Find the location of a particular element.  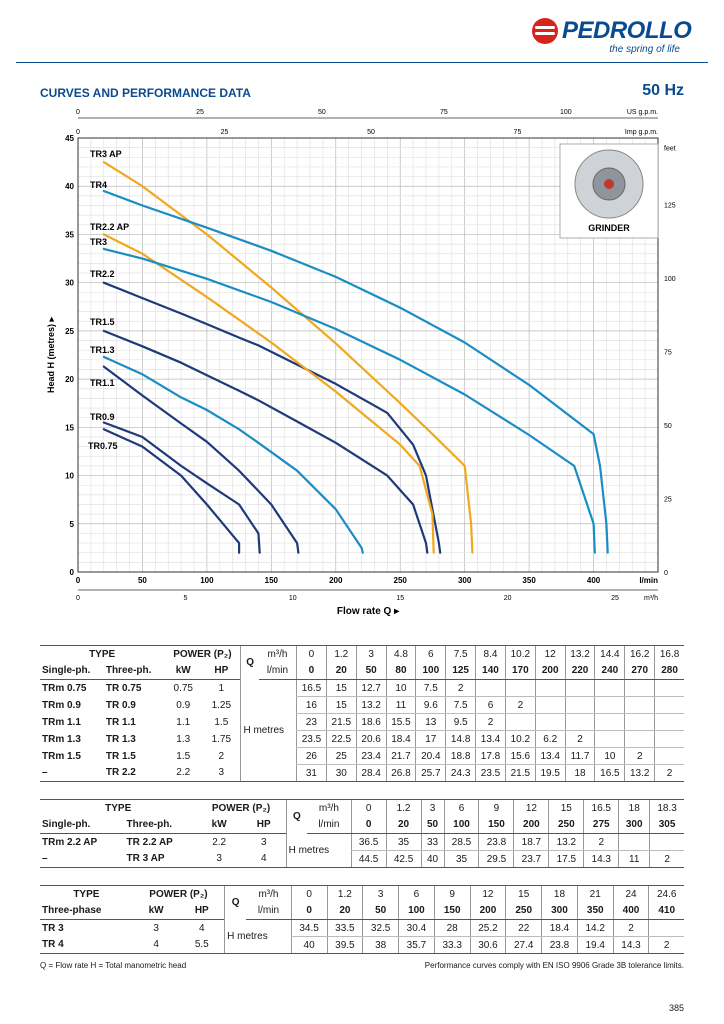

head-value: 13.2 is located at coordinates (566, 842).